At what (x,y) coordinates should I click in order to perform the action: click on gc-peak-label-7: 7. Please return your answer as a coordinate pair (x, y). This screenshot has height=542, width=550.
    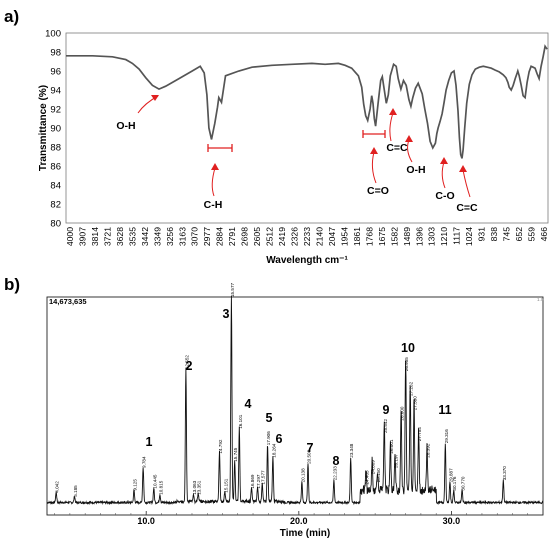
    Looking at the image, I should click on (310, 448).